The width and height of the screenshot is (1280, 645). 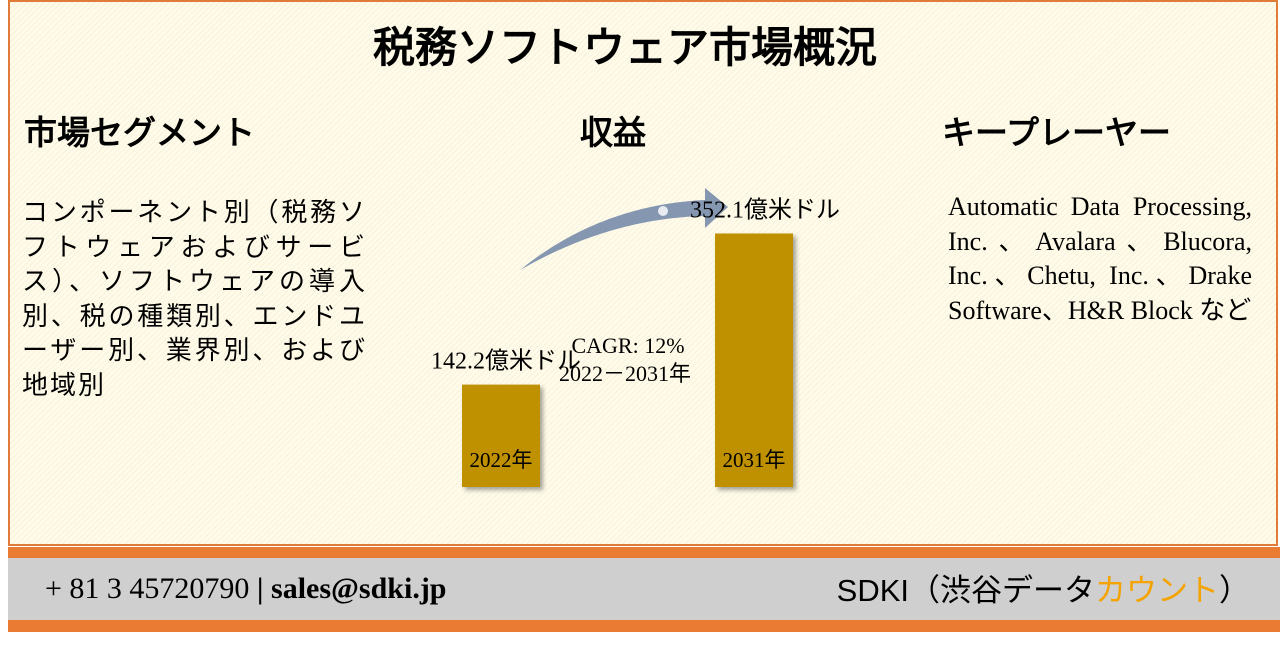 I want to click on value-label: 352.1億米ドル, so click(x=765, y=209).